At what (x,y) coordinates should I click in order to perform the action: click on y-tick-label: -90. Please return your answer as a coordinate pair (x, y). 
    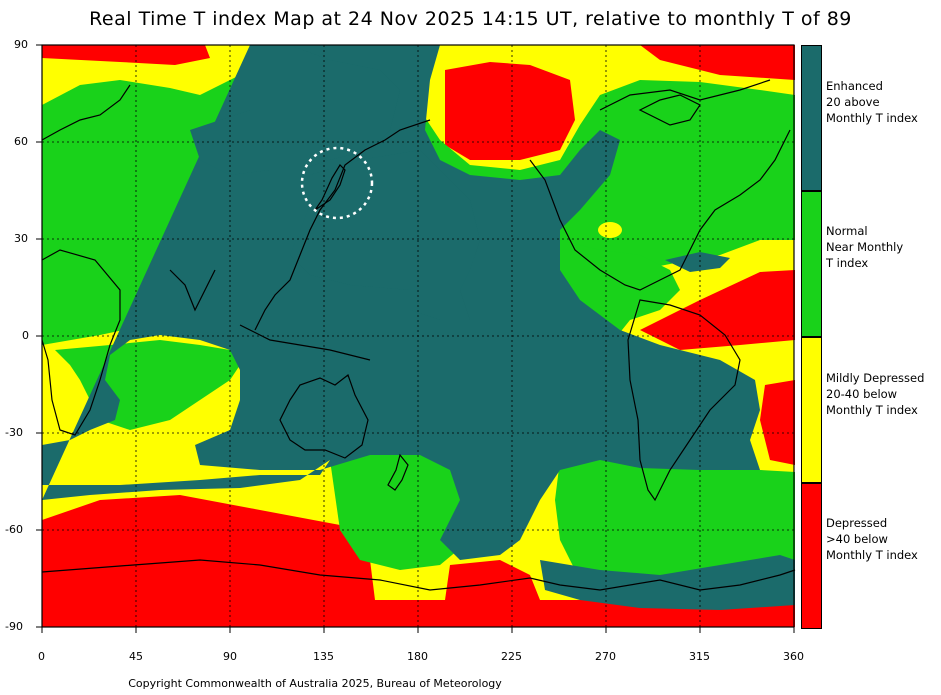
    Looking at the image, I should click on (14, 626).